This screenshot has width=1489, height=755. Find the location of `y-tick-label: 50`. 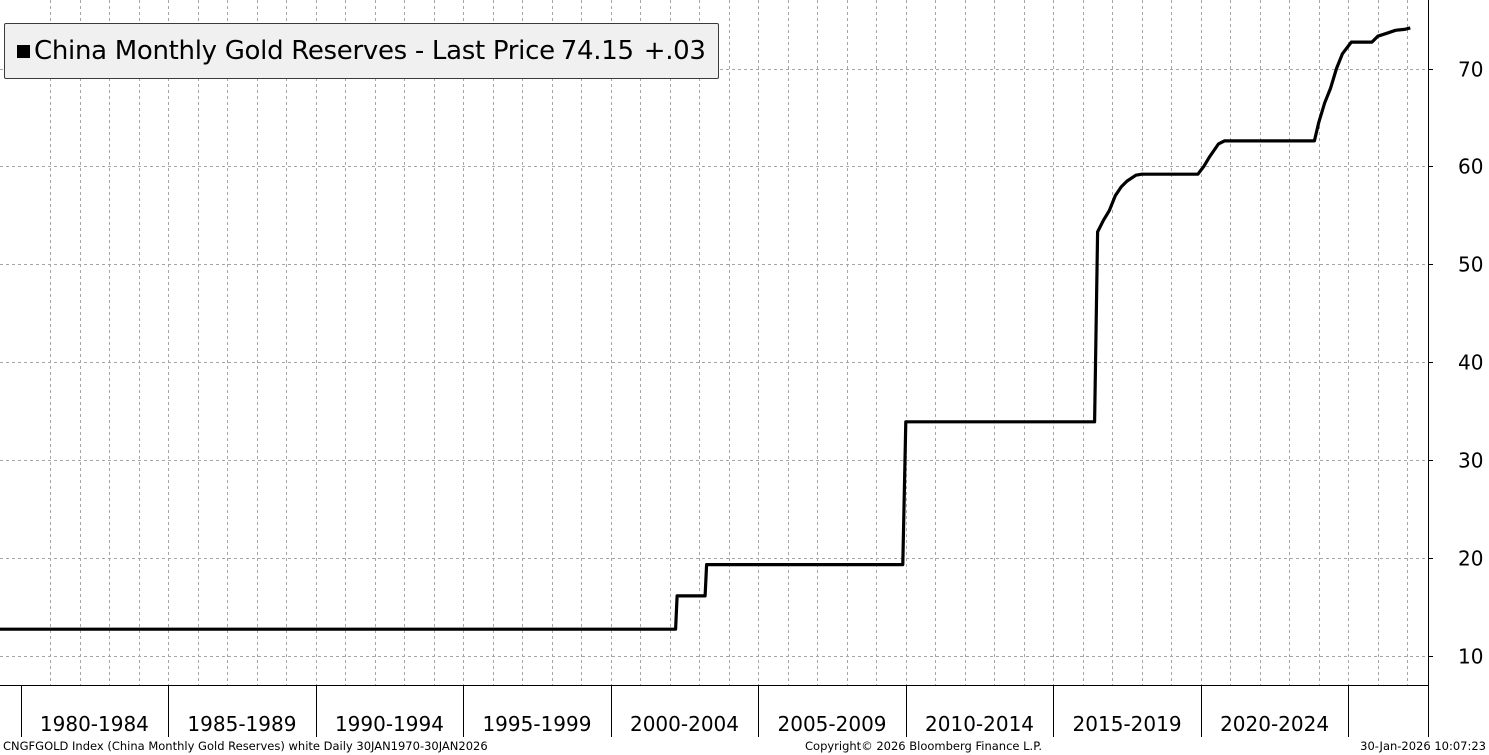

y-tick-label: 50 is located at coordinates (1470, 265).